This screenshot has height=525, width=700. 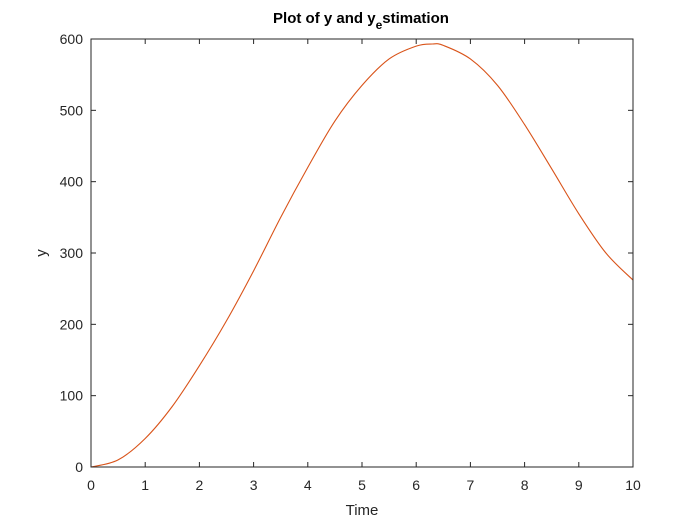 I want to click on x-tick-label-5: 5, so click(x=362, y=485).